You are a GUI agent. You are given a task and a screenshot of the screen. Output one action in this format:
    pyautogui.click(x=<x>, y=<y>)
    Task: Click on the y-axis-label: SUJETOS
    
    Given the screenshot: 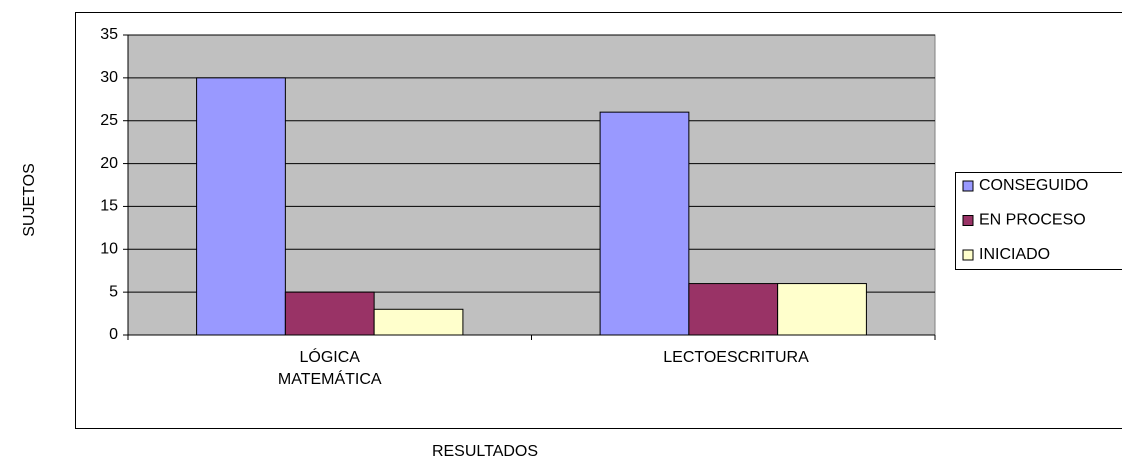 What is the action you would take?
    pyautogui.click(x=29, y=200)
    